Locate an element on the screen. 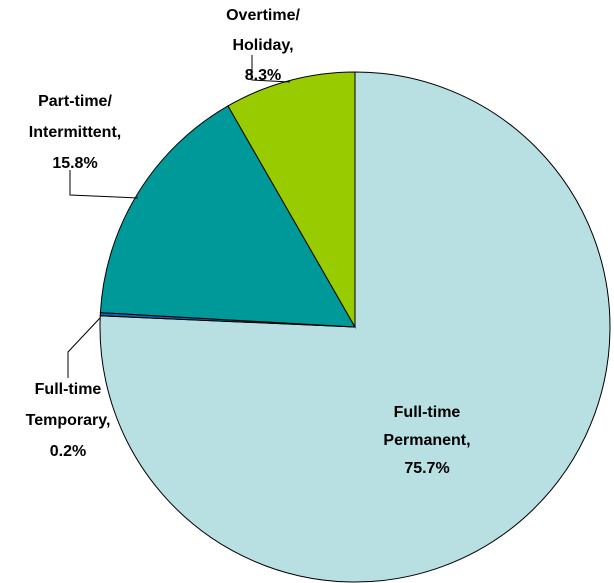 The image size is (614, 583). label-line: Overtime/ is located at coordinates (263, 15).